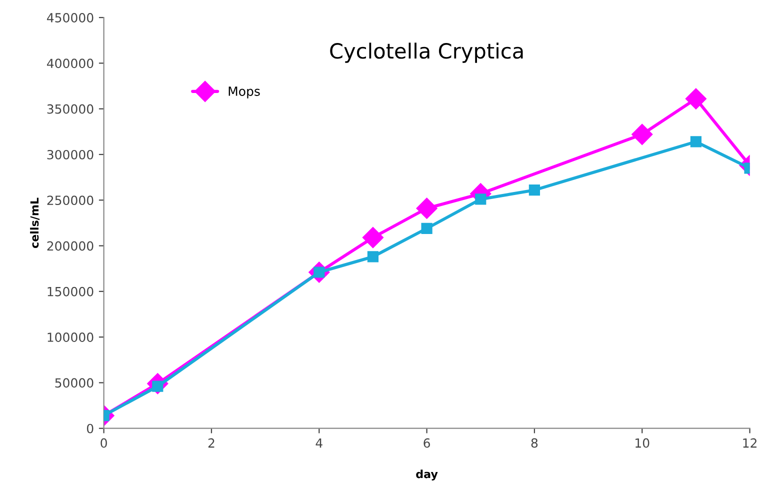  I want to click on legend-label: Mops, so click(244, 92).